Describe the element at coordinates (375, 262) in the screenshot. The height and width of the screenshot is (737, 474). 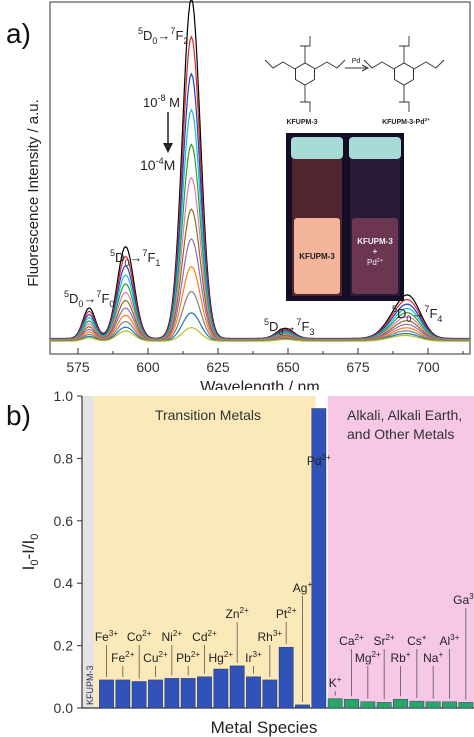
I see `vial-right-label-3: Pd2+` at that location.